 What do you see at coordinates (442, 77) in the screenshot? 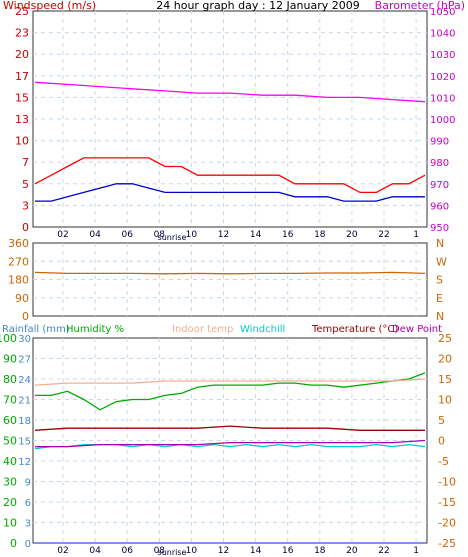
I see `y-tick-label: 1020` at bounding box center [442, 77].